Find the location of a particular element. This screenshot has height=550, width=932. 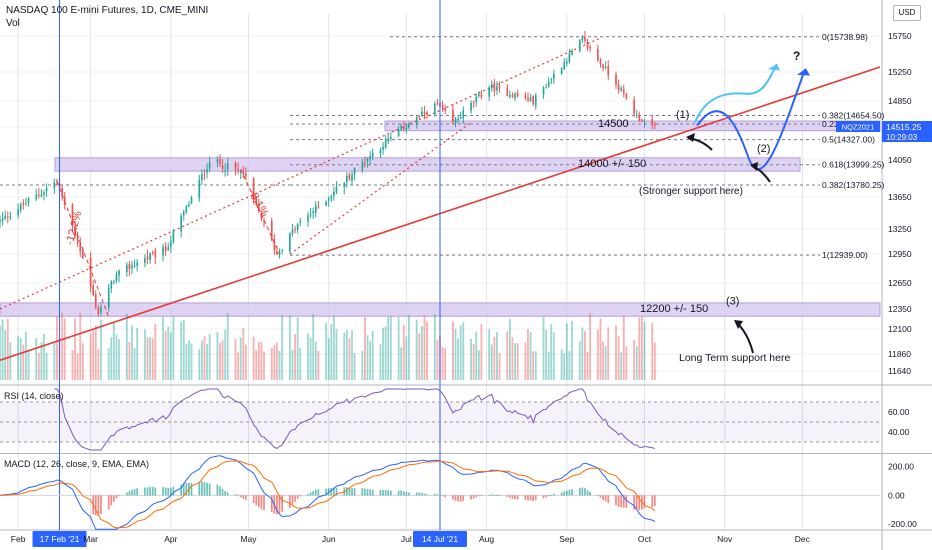

annotation-1: (1) is located at coordinates (682, 115).